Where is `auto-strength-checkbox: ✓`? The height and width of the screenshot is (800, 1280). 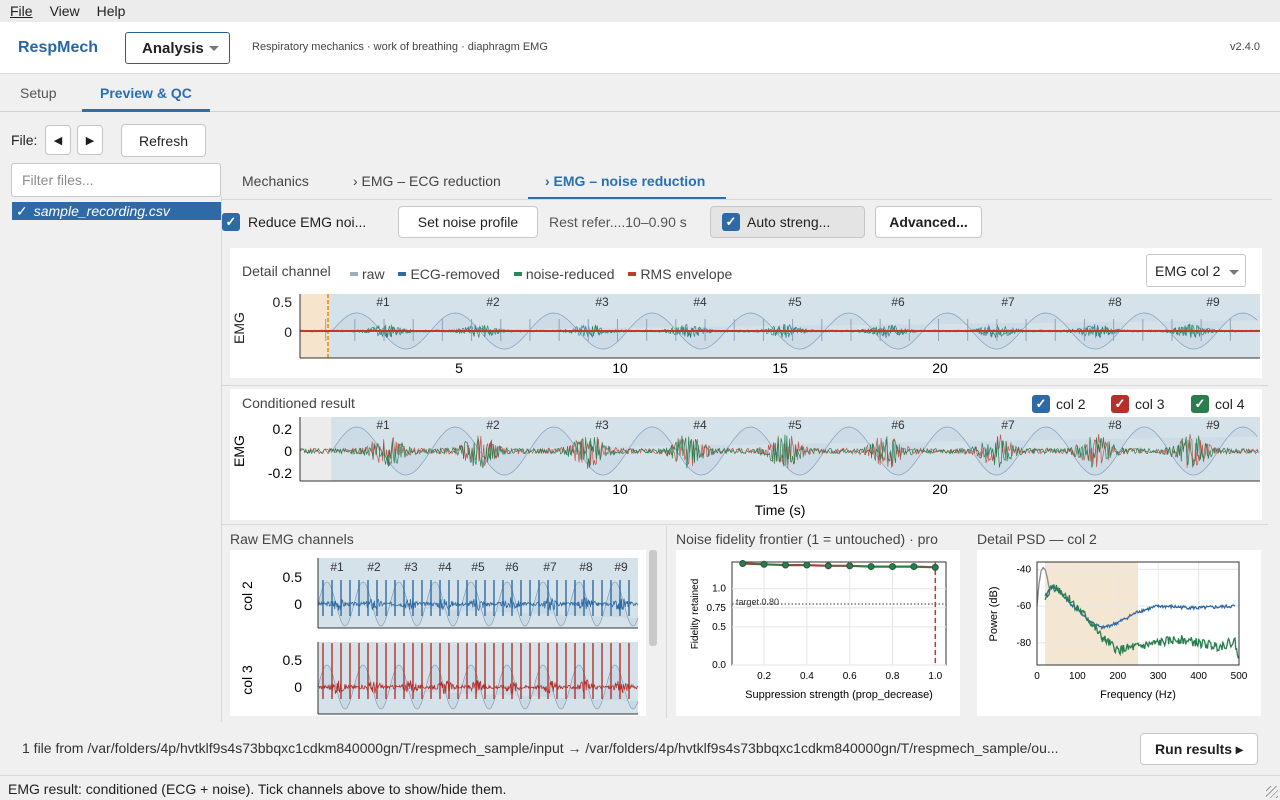 auto-strength-checkbox: ✓ is located at coordinates (731, 222).